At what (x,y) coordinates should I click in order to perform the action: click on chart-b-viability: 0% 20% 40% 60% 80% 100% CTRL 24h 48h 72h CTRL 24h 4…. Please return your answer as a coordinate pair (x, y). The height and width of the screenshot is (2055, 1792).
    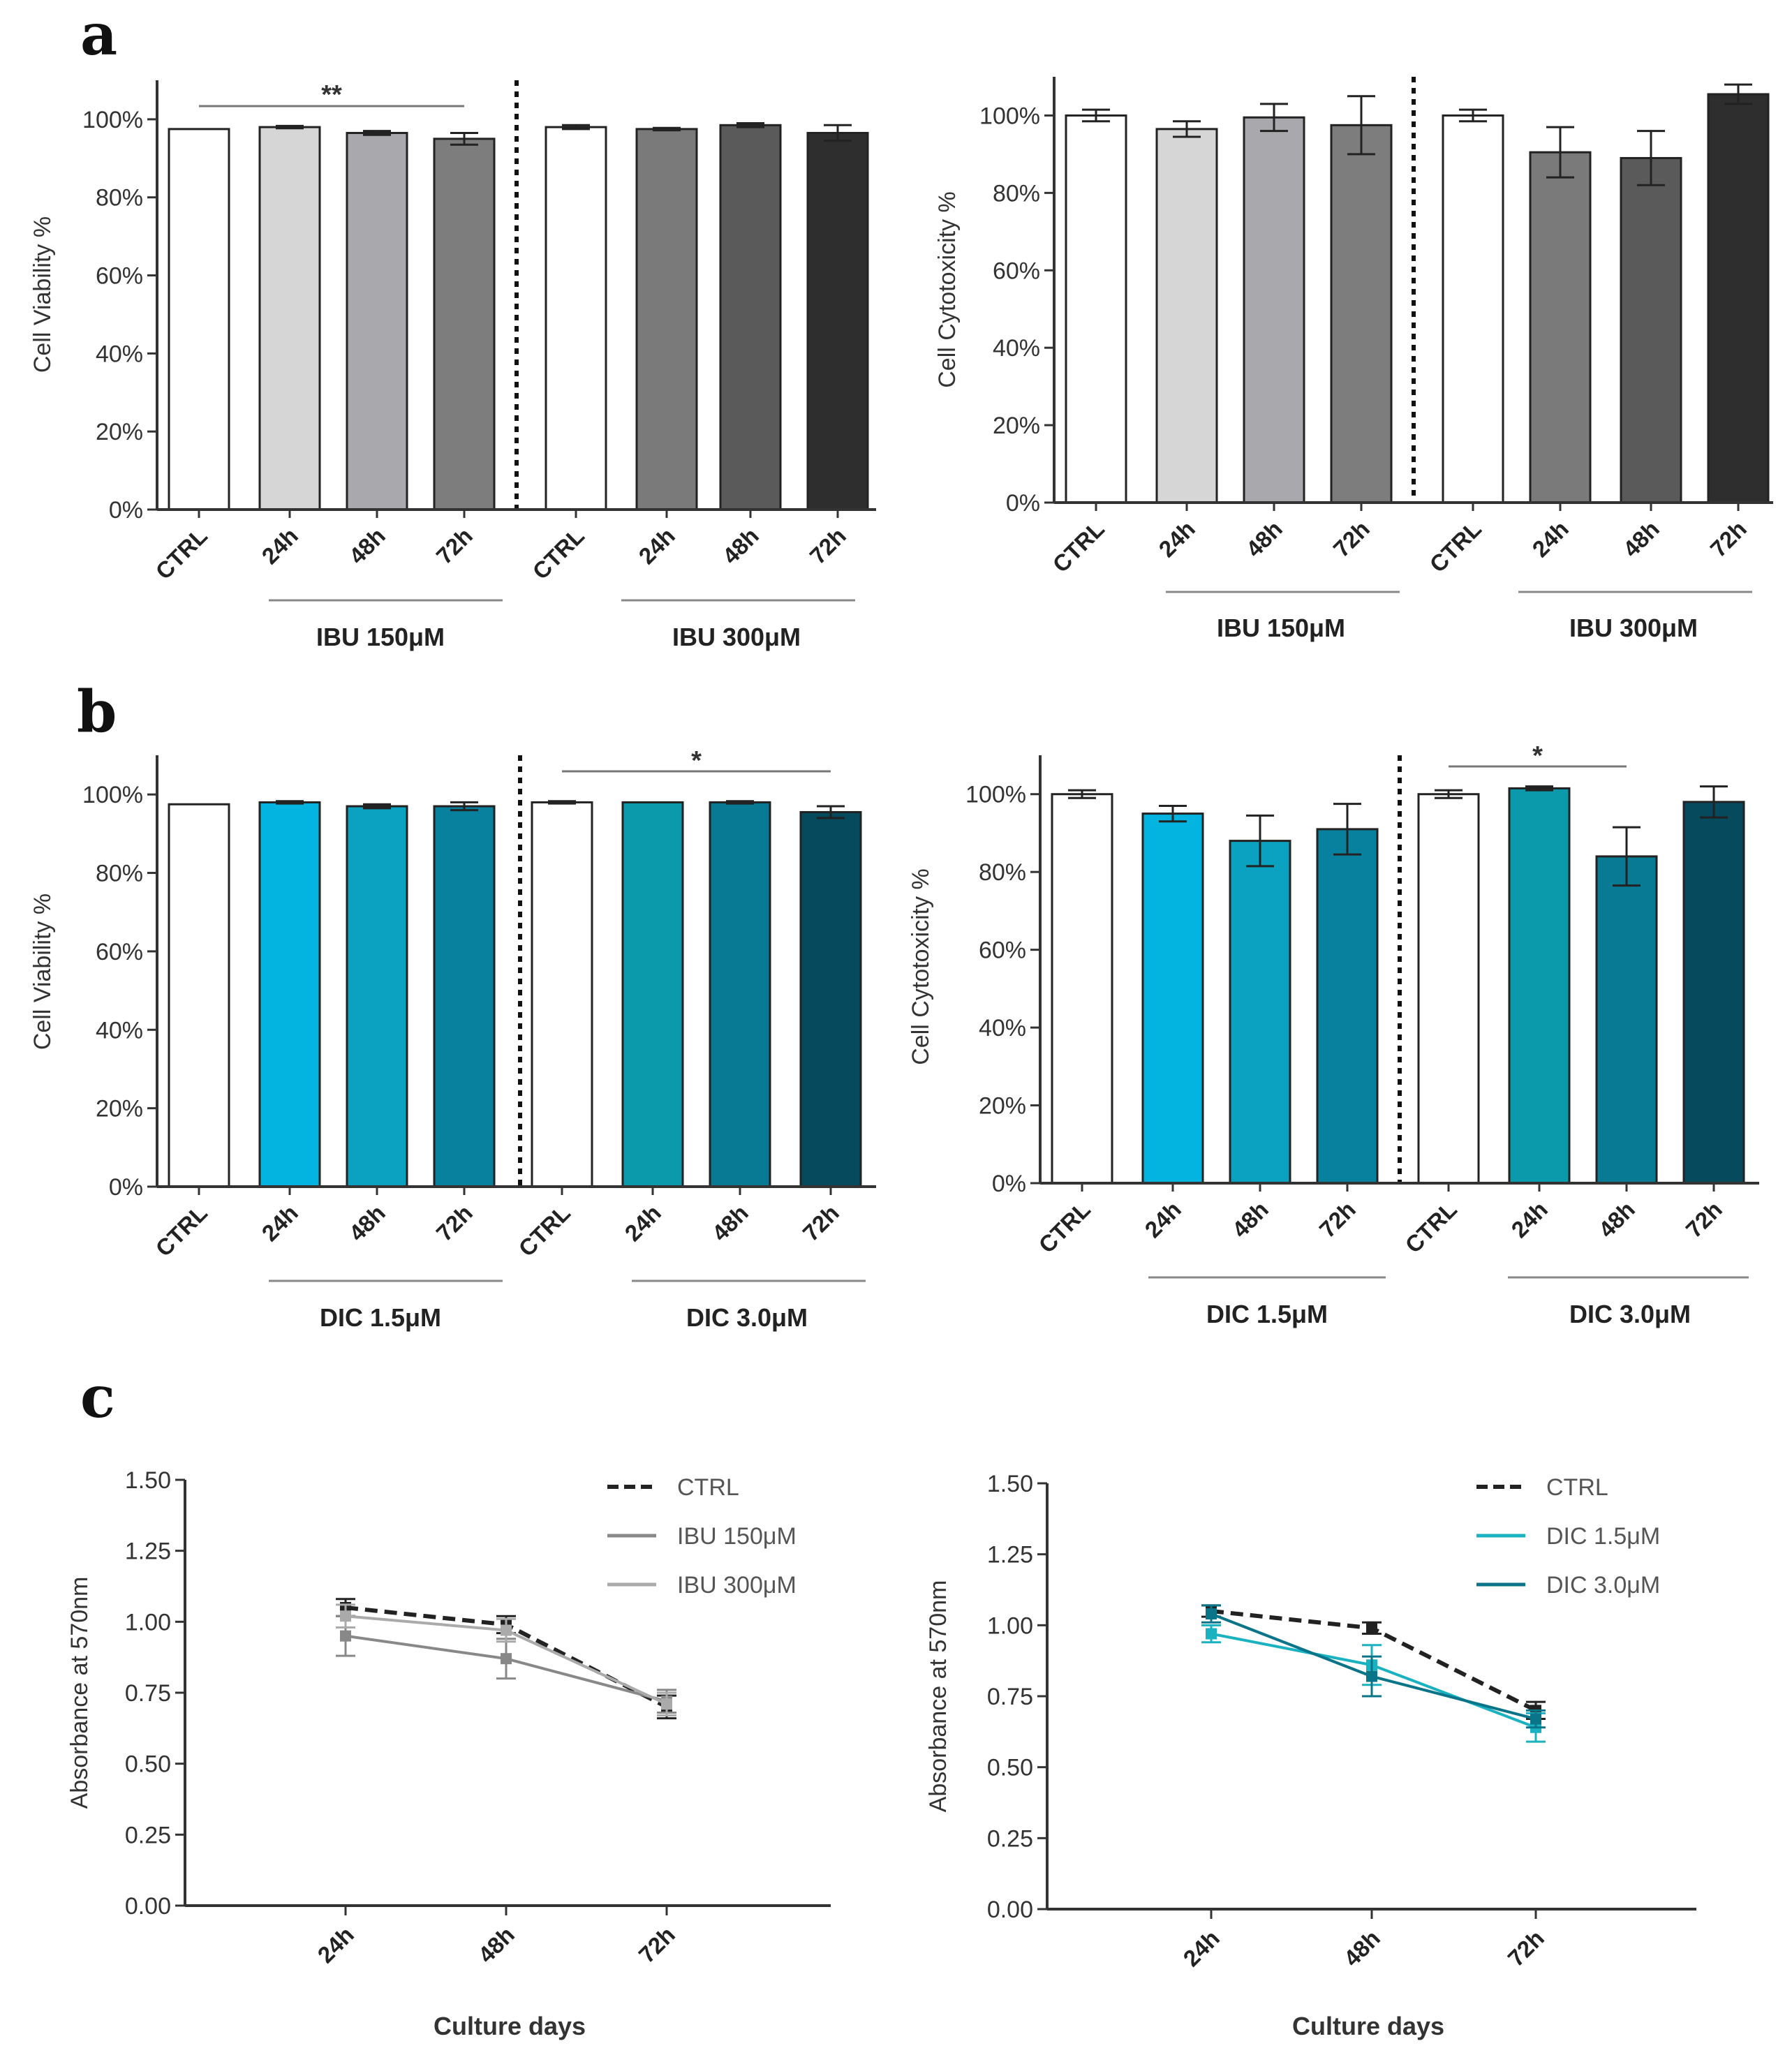
    Looking at the image, I should click on (452, 1039).